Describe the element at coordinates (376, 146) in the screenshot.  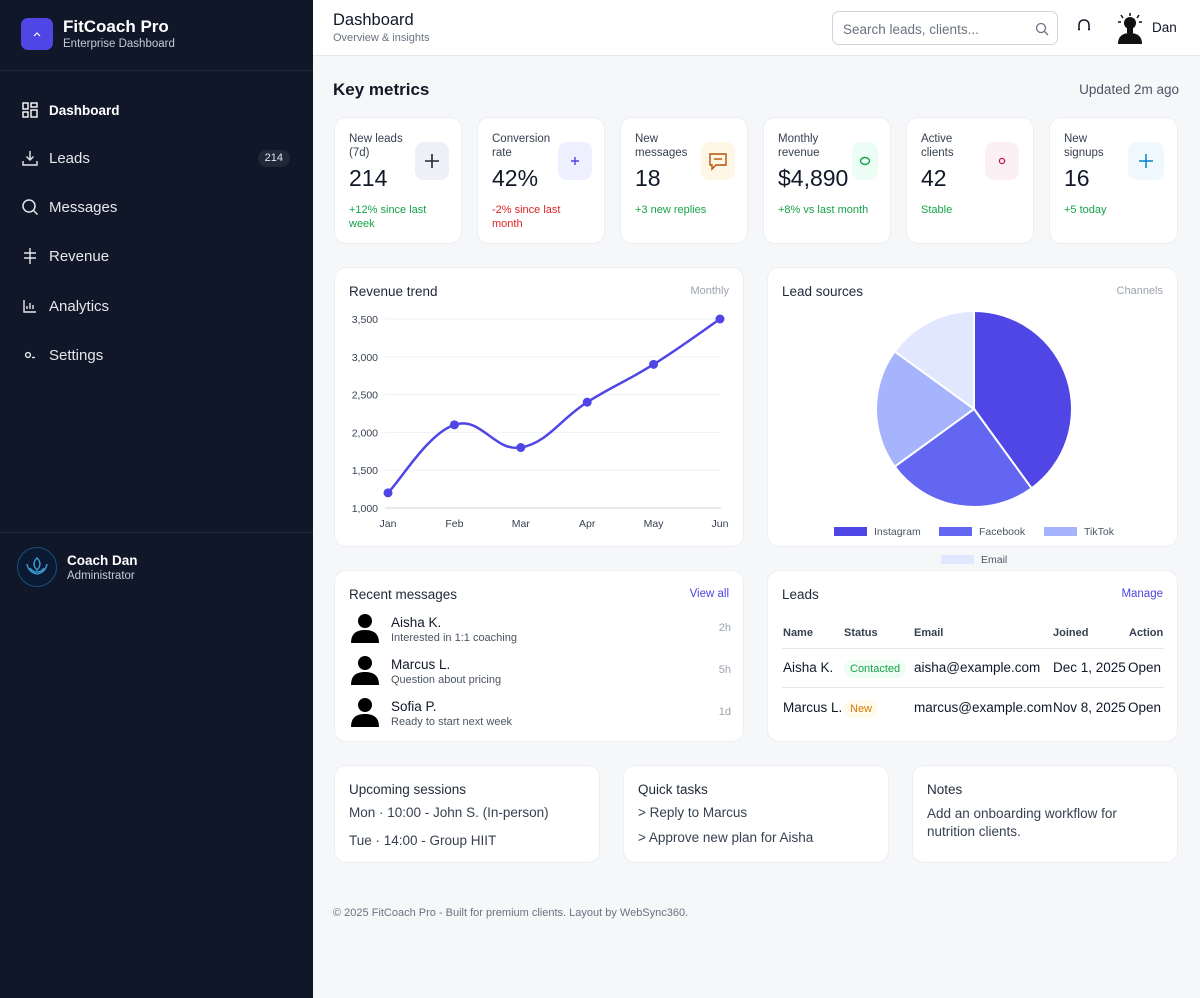
I see `metric-label: New leads (7d)` at that location.